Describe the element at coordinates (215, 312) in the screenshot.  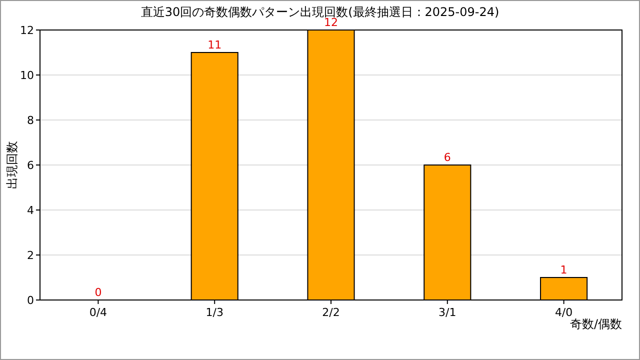
I see `x-tick-label: 1/3` at that location.